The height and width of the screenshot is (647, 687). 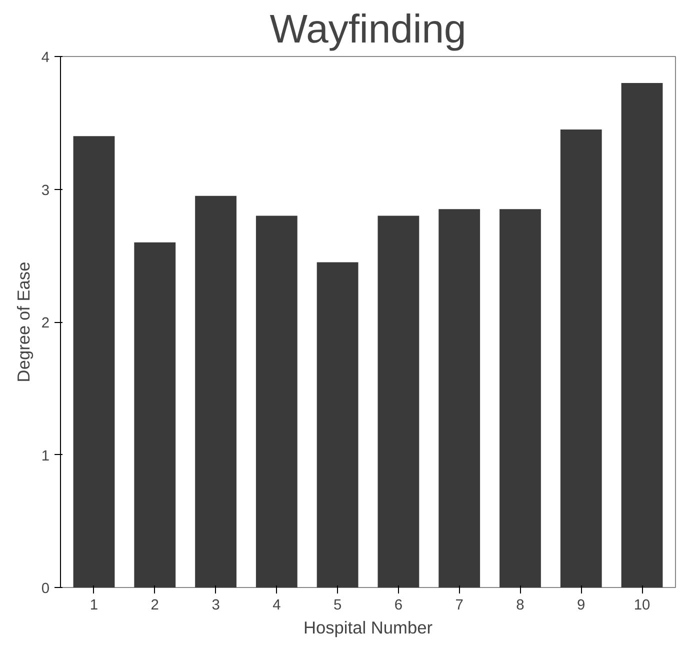 I want to click on x-tick-label: 7, so click(x=459, y=606).